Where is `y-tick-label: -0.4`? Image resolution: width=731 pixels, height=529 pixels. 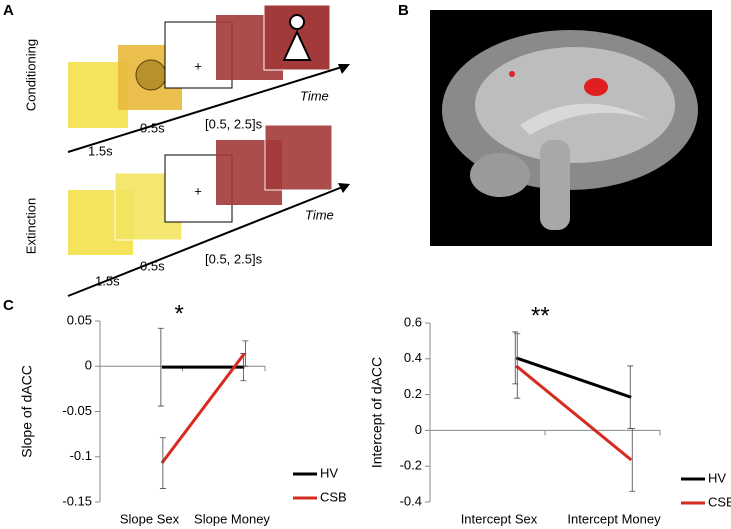 y-tick-label: -0.4 is located at coordinates (411, 500).